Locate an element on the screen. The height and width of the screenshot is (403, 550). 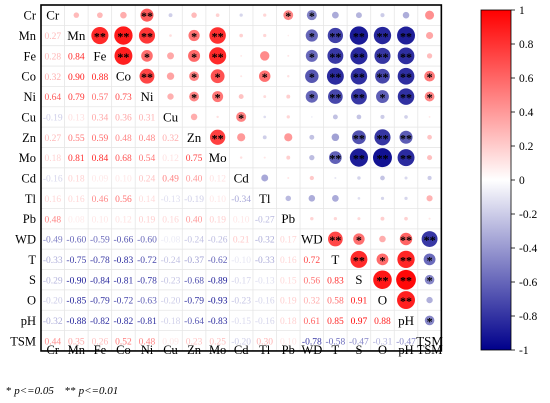
correlation-value: 0.46 is located at coordinates (100, 200).